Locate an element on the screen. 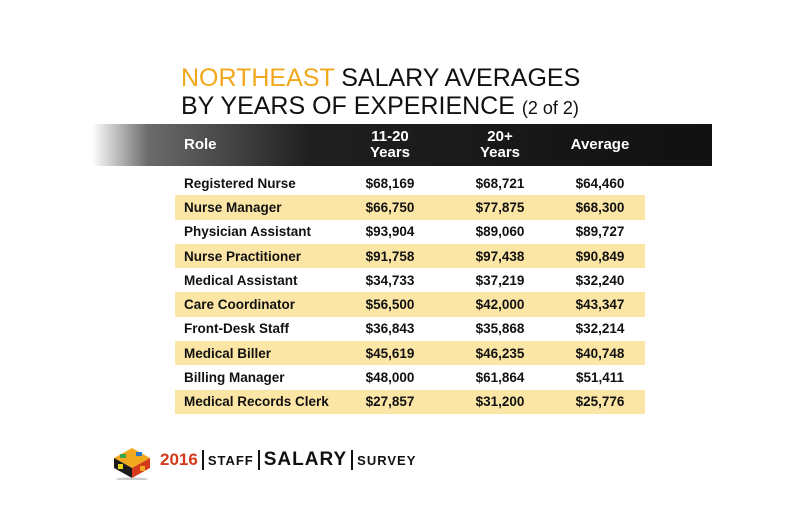 The width and height of the screenshot is (800, 530). value-20-plus-years: $37,219 is located at coordinates (500, 280).